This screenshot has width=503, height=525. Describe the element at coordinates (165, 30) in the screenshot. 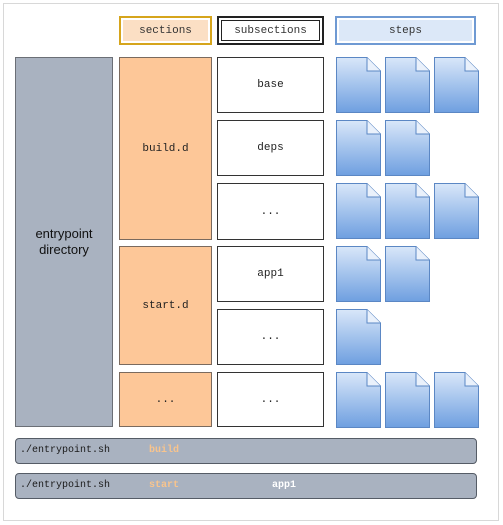

I see `header-sections: sections` at that location.